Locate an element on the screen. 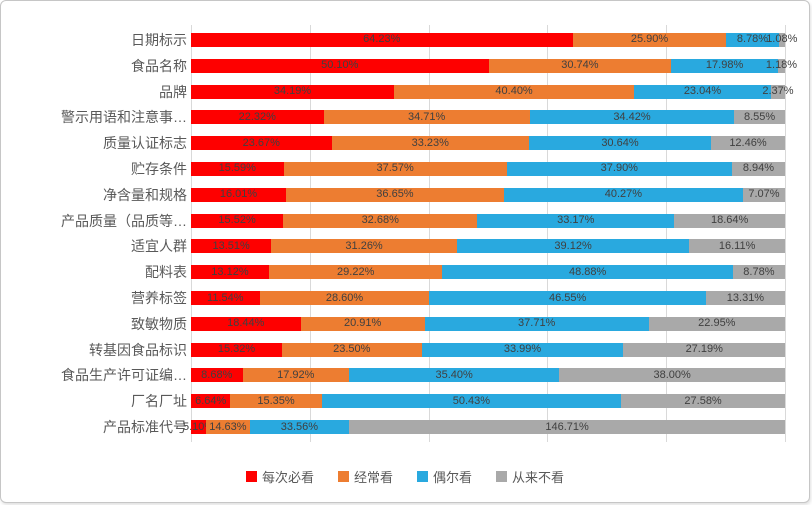  category-label: 食品名称 is located at coordinates (159, 65).